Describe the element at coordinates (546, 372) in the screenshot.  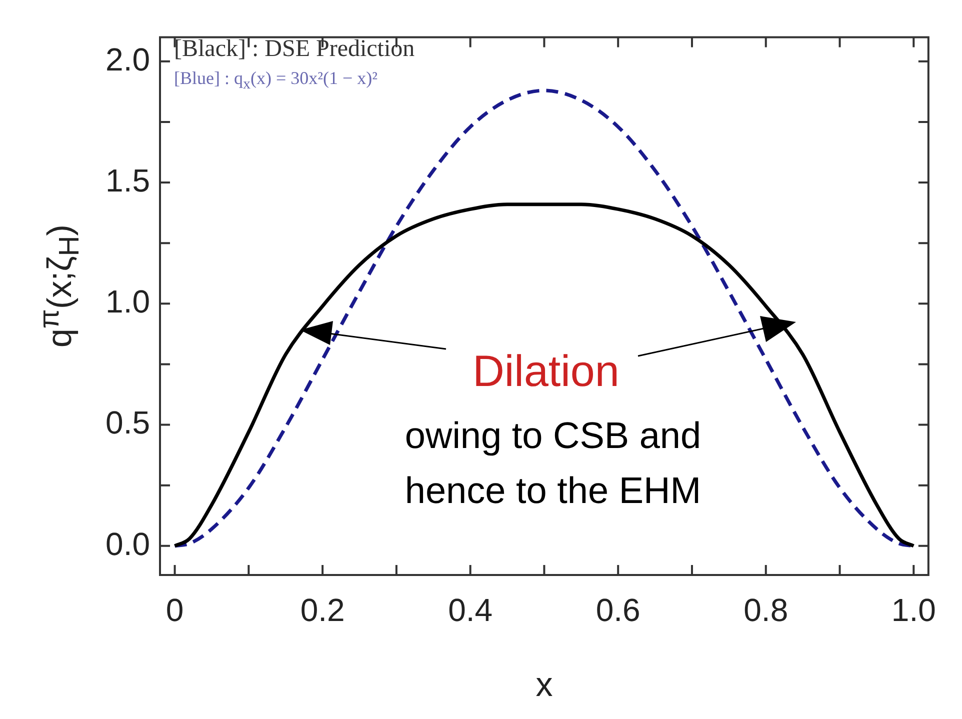
I see `annotation: Dilation` at that location.